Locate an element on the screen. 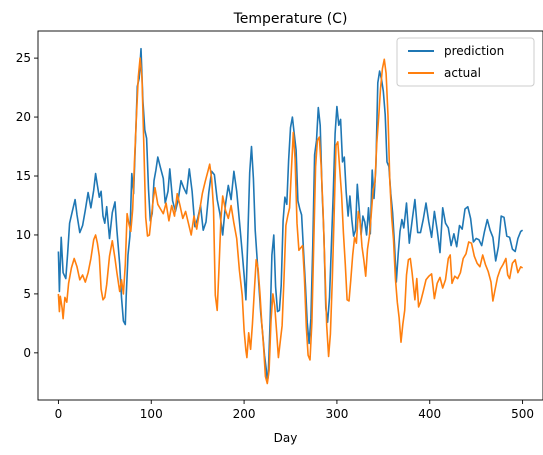 The width and height of the screenshot is (543, 455). legend-label-prediction: prediction is located at coordinates (474, 51).